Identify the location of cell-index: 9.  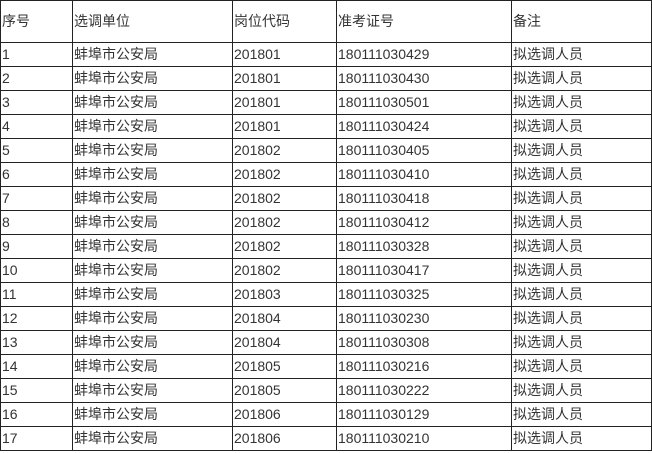
(36, 246).